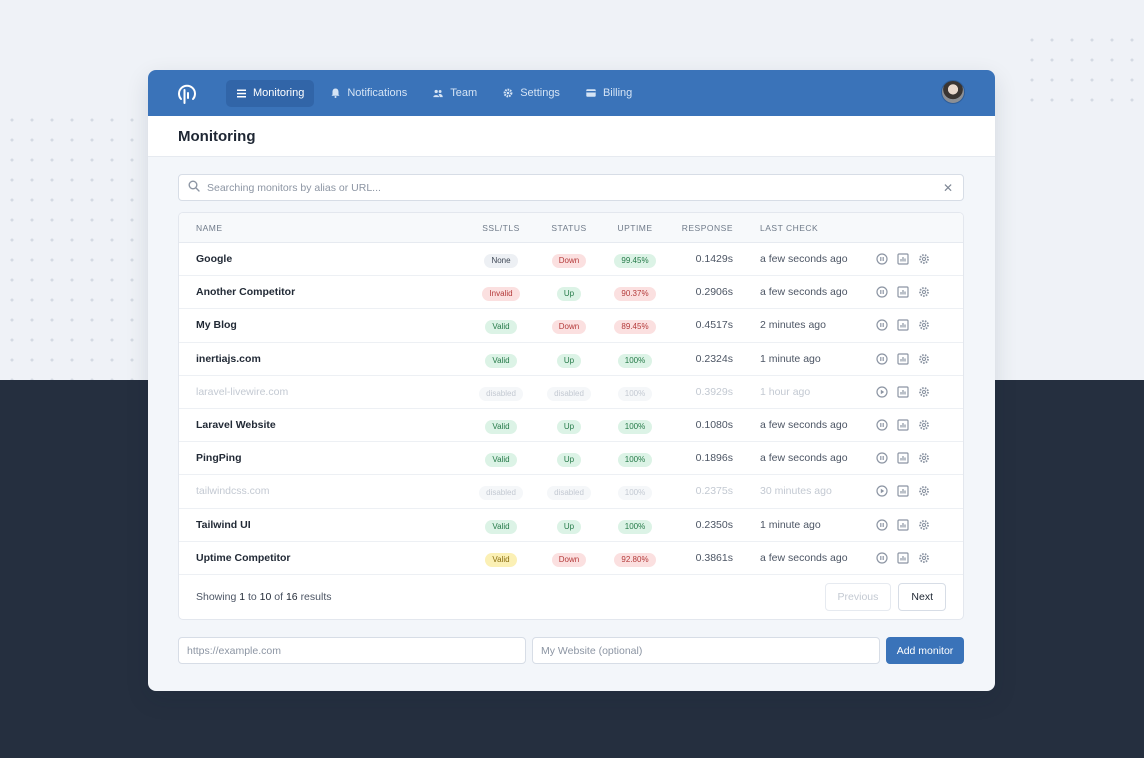 The height and width of the screenshot is (758, 1144). Describe the element at coordinates (233, 491) in the screenshot. I see `monitor-name: tailwindcss.com` at that location.